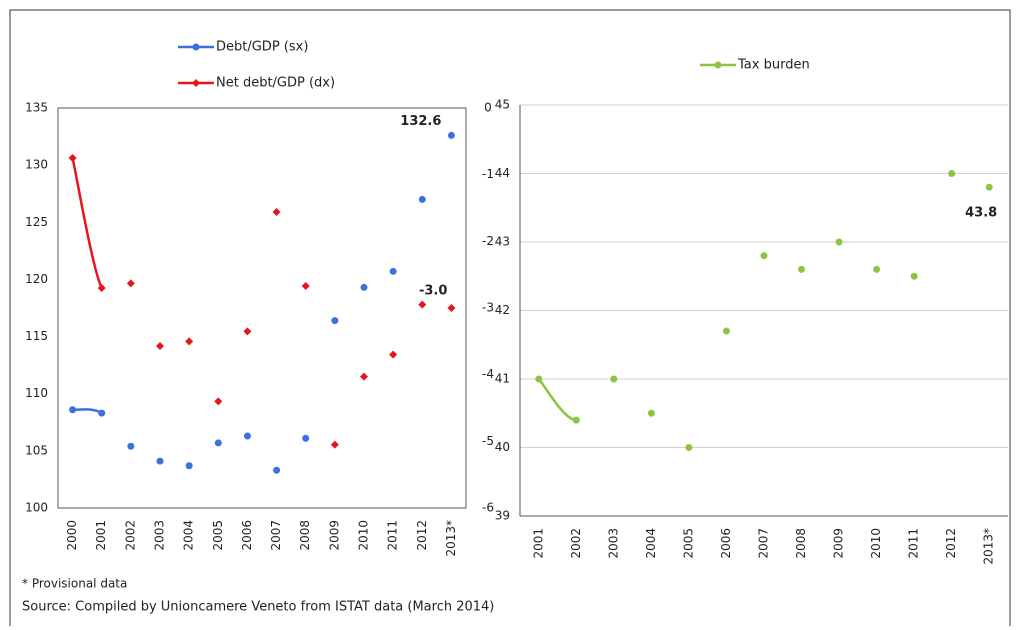 This screenshot has width=1019, height=630. What do you see at coordinates (36, 508) in the screenshot?
I see `y-tick-label: 100` at bounding box center [36, 508].